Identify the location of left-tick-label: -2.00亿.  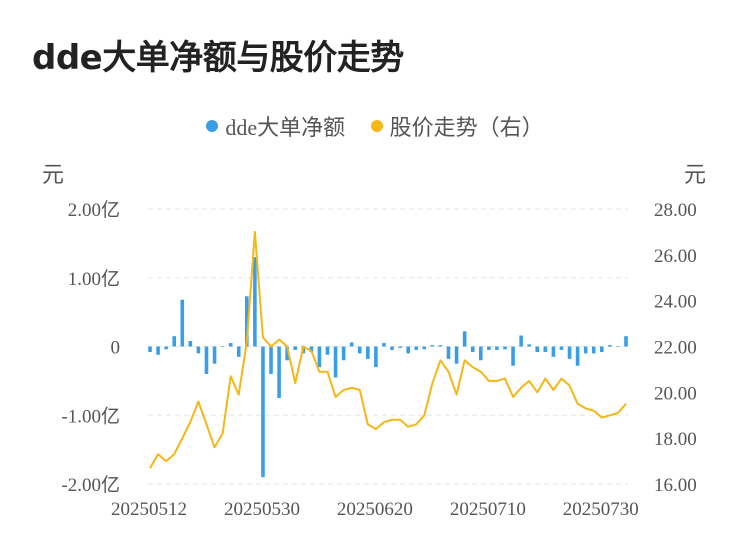
(90, 485).